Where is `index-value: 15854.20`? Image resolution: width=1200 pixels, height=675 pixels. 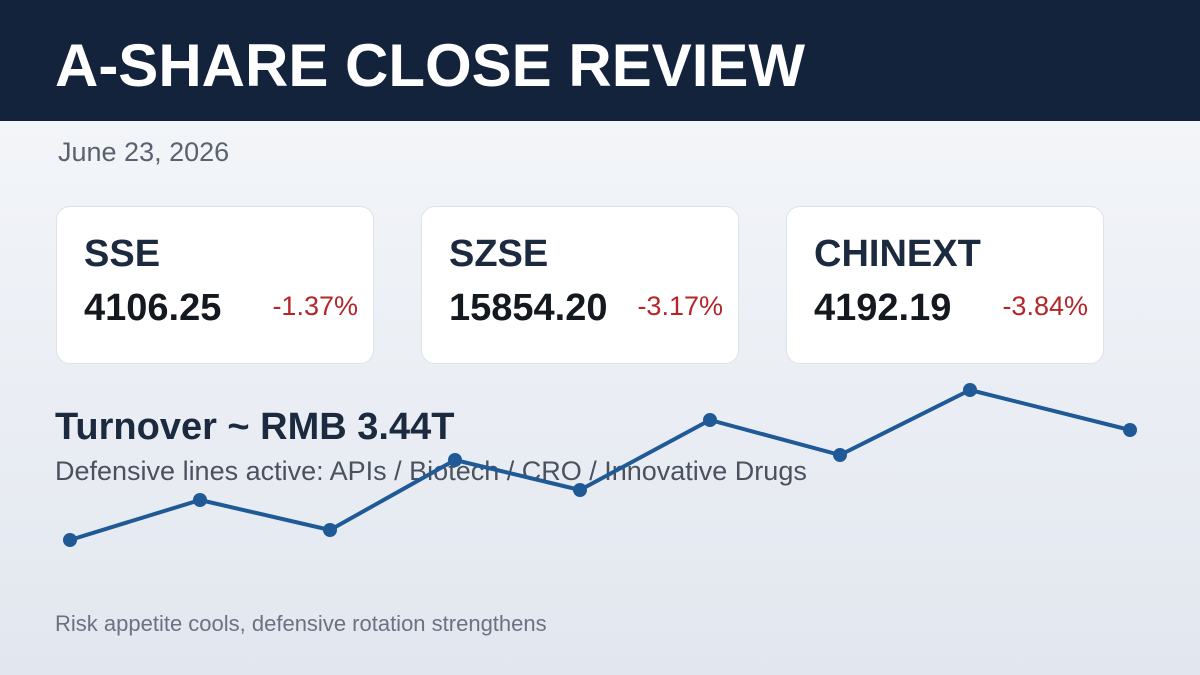
index-value: 15854.20 is located at coordinates (528, 308).